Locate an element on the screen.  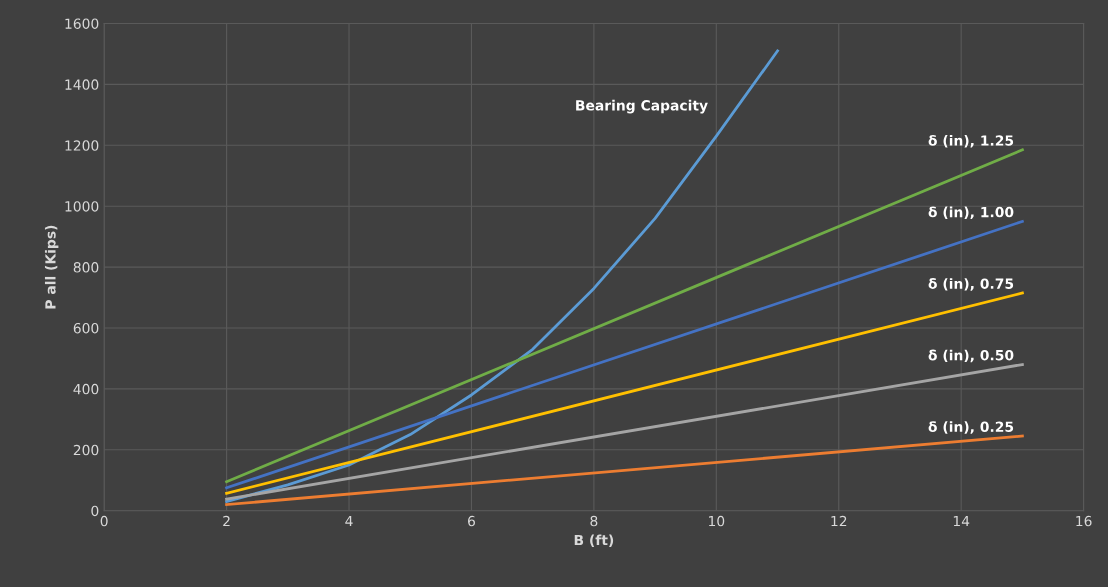
x-tick-label: 0 is located at coordinates (104, 521).